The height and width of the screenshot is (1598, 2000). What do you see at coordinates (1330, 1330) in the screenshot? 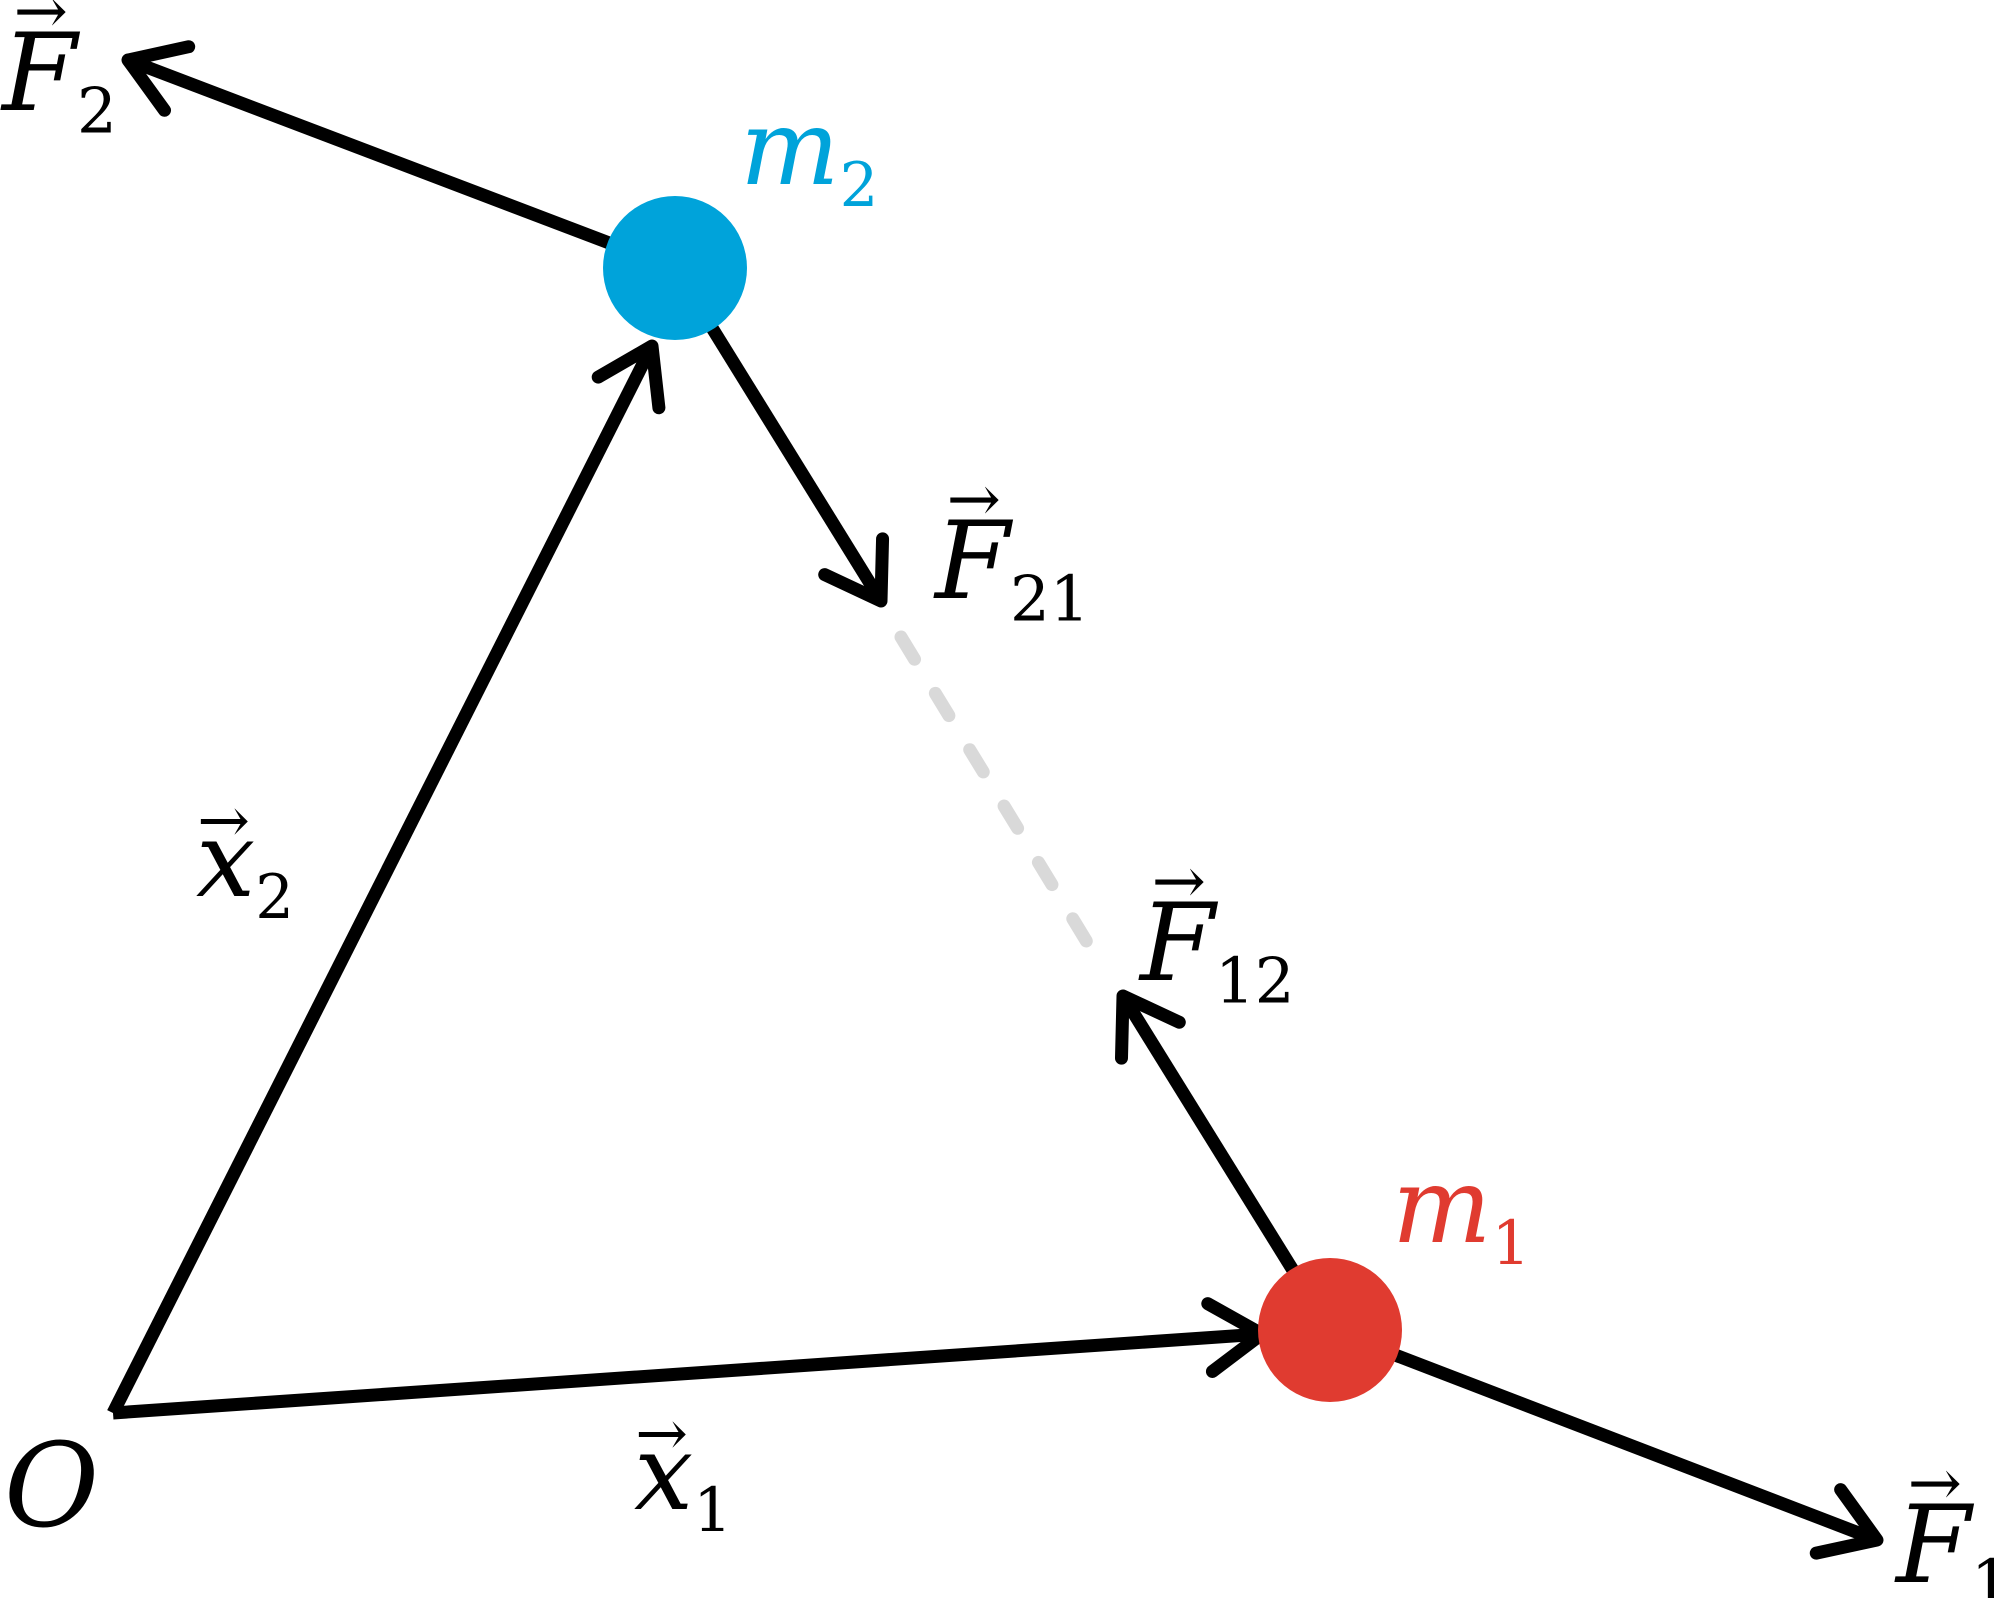
I see `mass-m1-dot` at bounding box center [1330, 1330].